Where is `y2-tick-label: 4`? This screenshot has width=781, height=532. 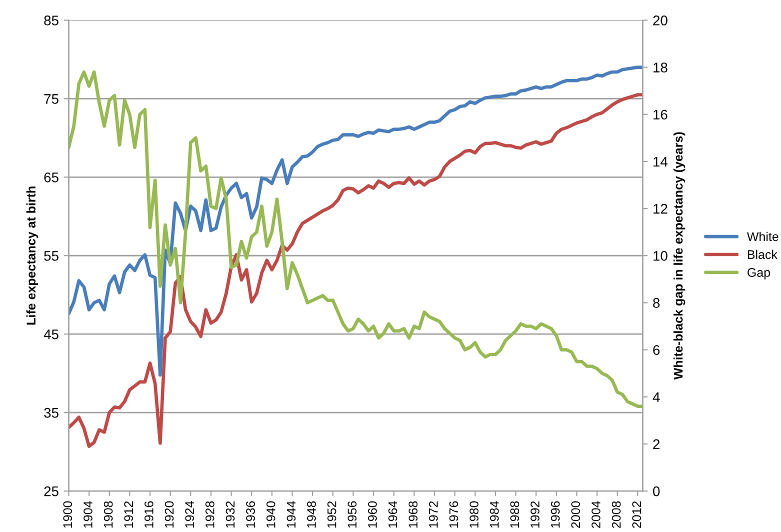
y2-tick-label: 4 is located at coordinates (656, 397).